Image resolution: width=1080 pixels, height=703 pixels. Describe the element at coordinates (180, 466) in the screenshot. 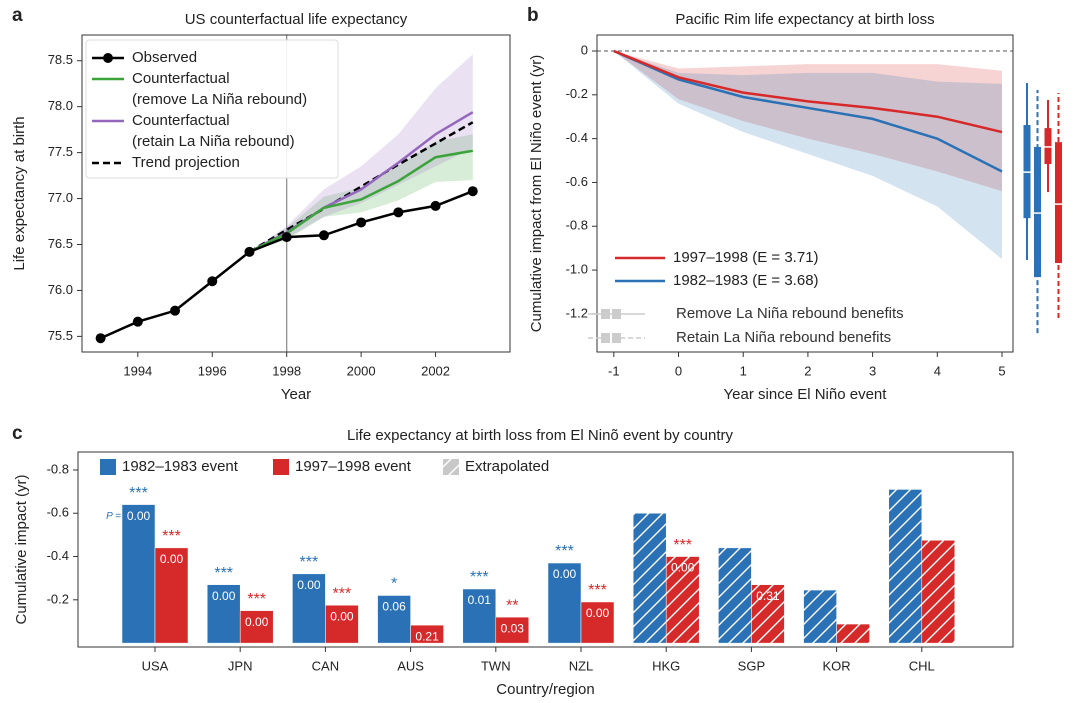

I see `legend-label: 1982–1983 event` at that location.